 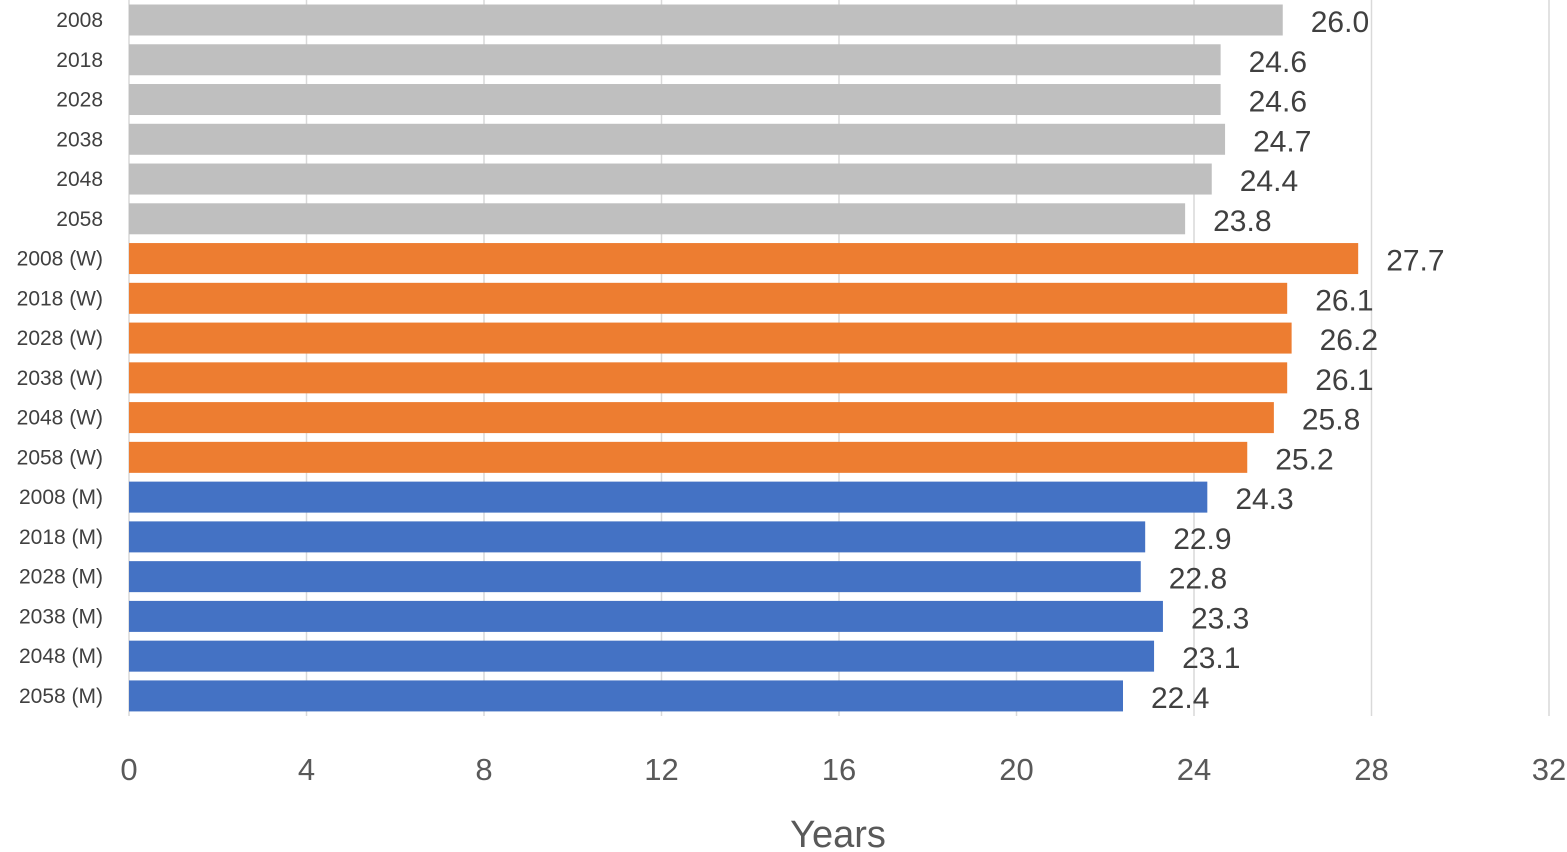 I want to click on category-label: 2048 (W), so click(x=60, y=418).